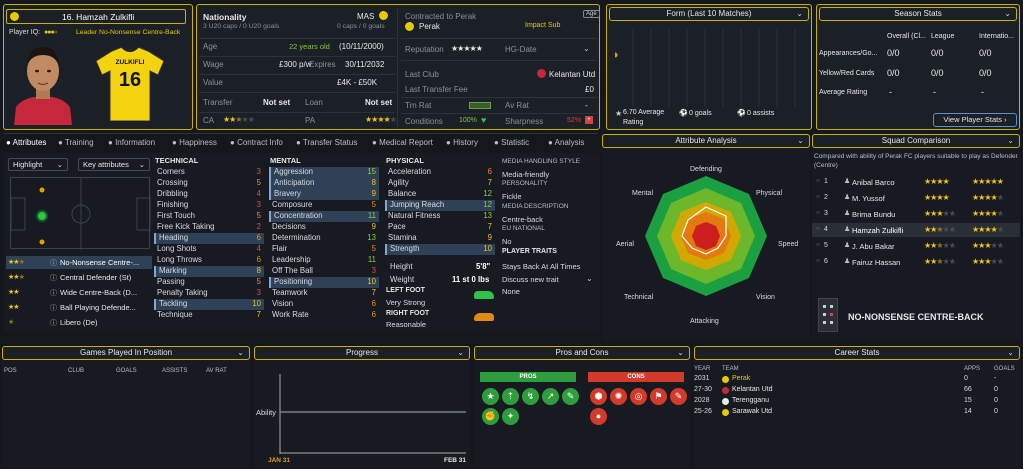 Image resolution: width=1023 pixels, height=469 pixels. What do you see at coordinates (462, 142) in the screenshot?
I see `tab-history: ● History` at bounding box center [462, 142].